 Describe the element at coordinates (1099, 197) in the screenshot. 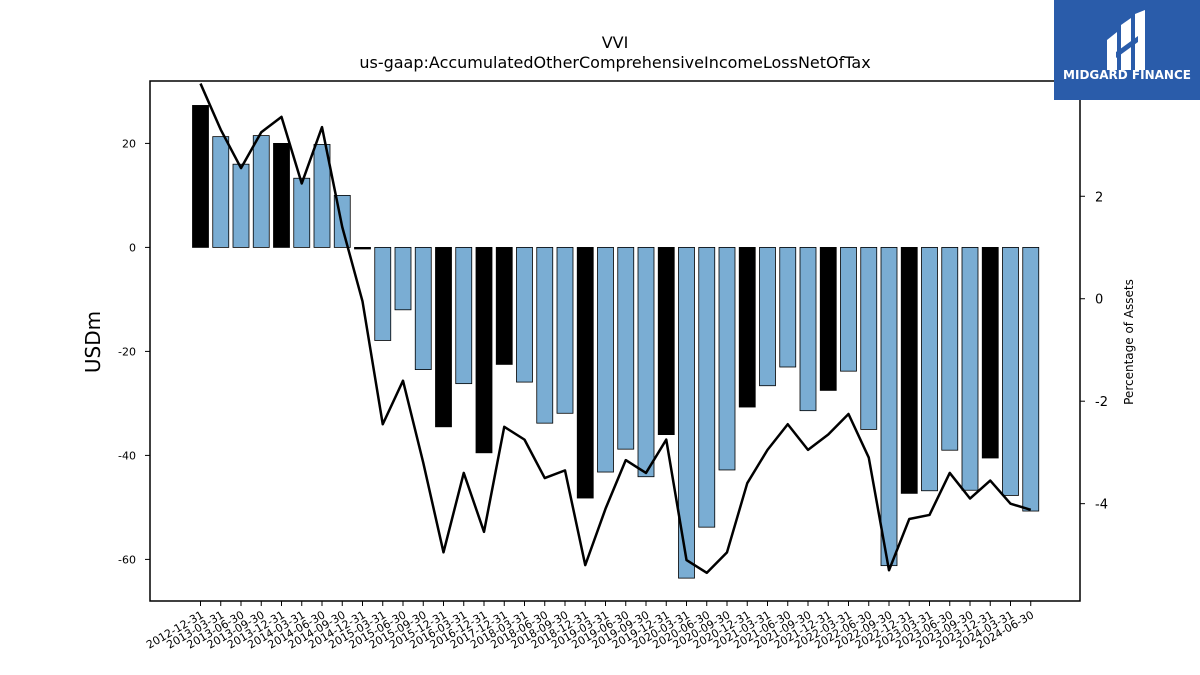

I see `y2-tick-label: 2` at that location.